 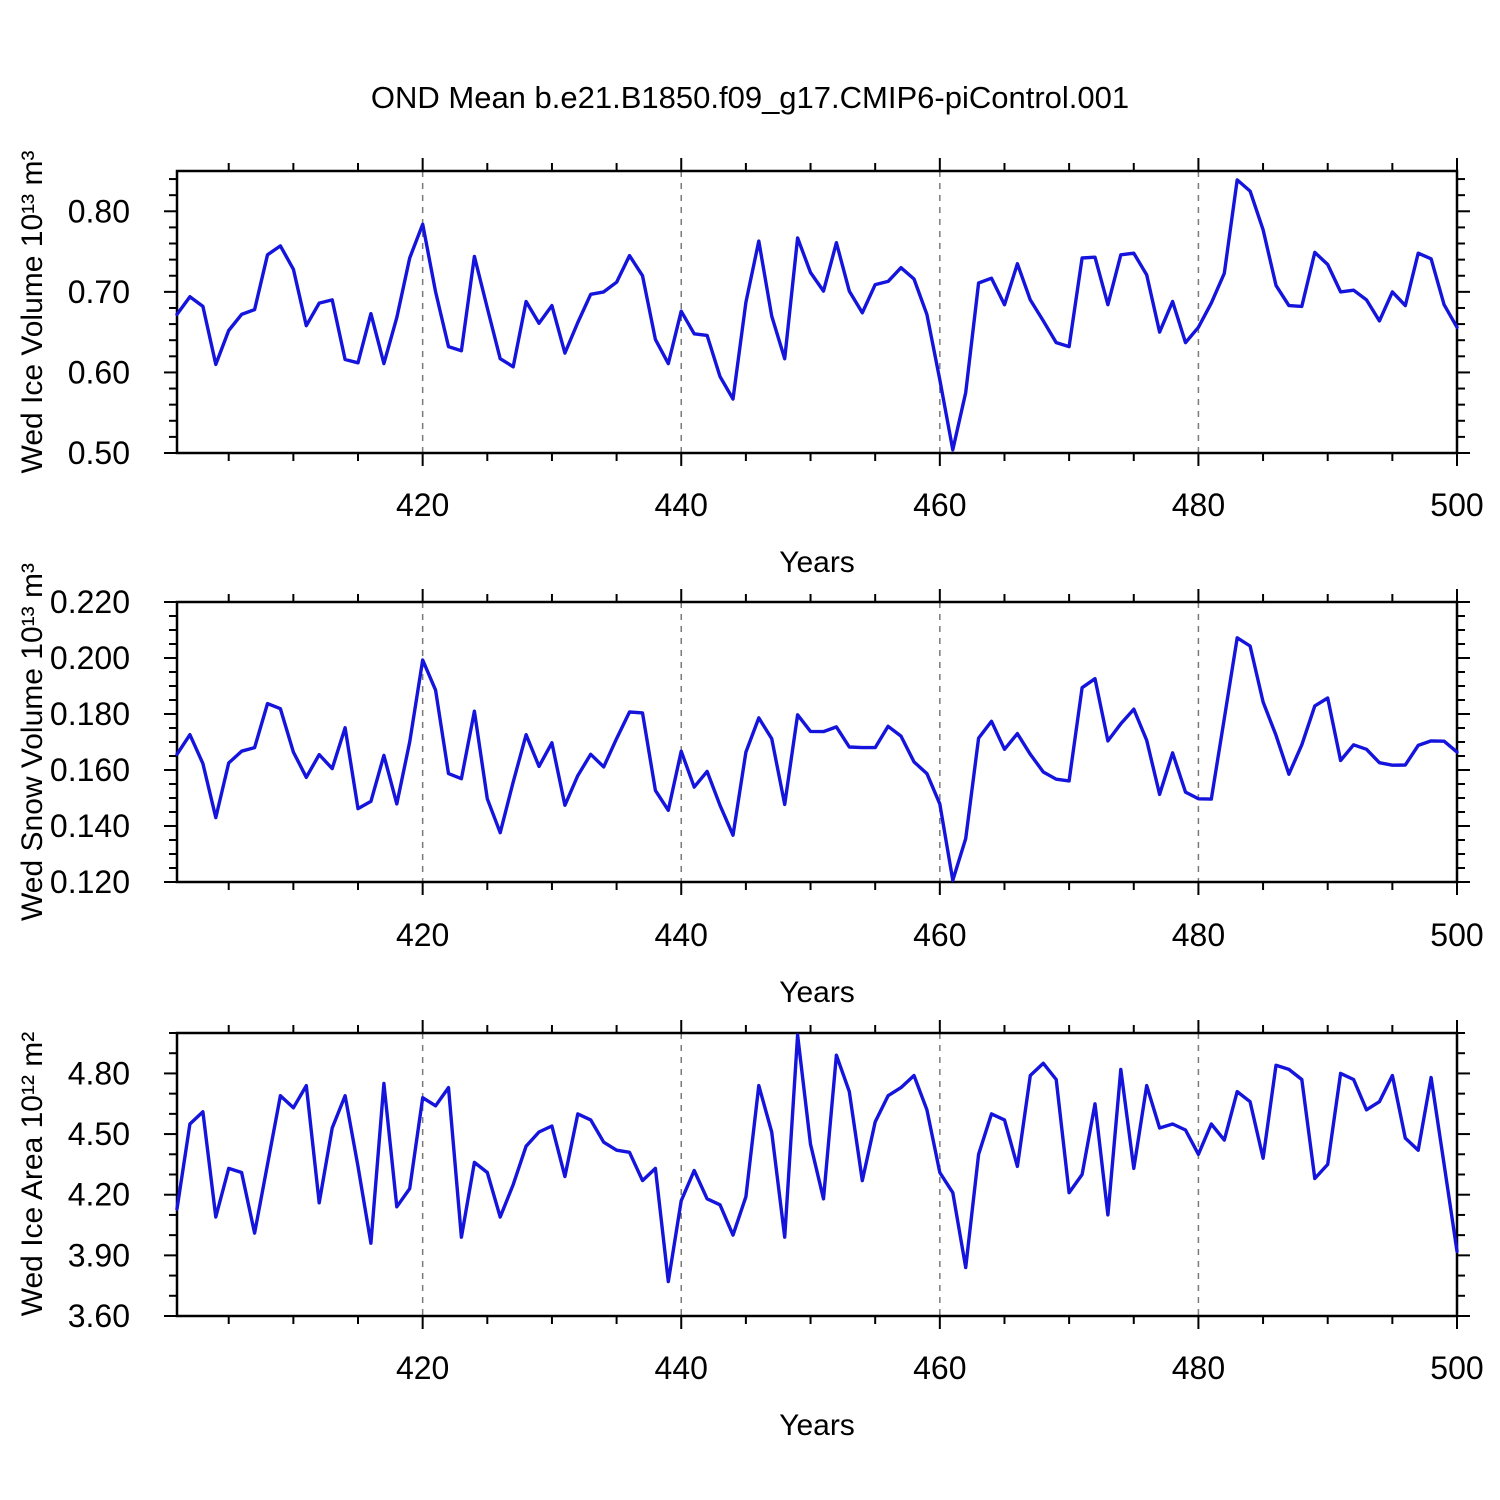 What do you see at coordinates (99, 1255) in the screenshot?
I see `panel3-ytick-label-3.90: 3.90` at bounding box center [99, 1255].